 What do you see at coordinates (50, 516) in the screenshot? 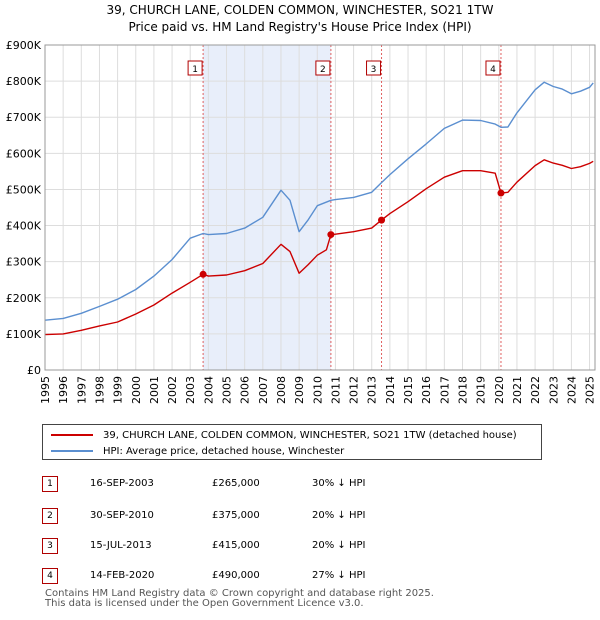
I see `sale-number-badge: 2` at bounding box center [50, 516].